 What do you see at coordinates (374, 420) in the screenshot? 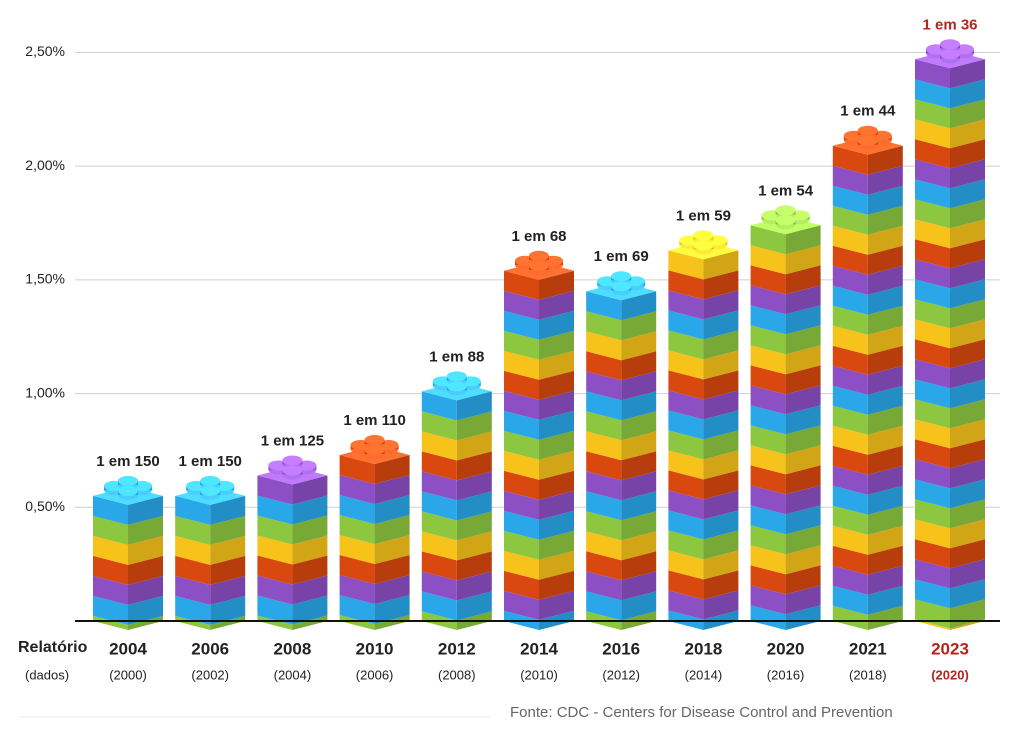
I see `bar-annotation: 1 em 110` at bounding box center [374, 420].